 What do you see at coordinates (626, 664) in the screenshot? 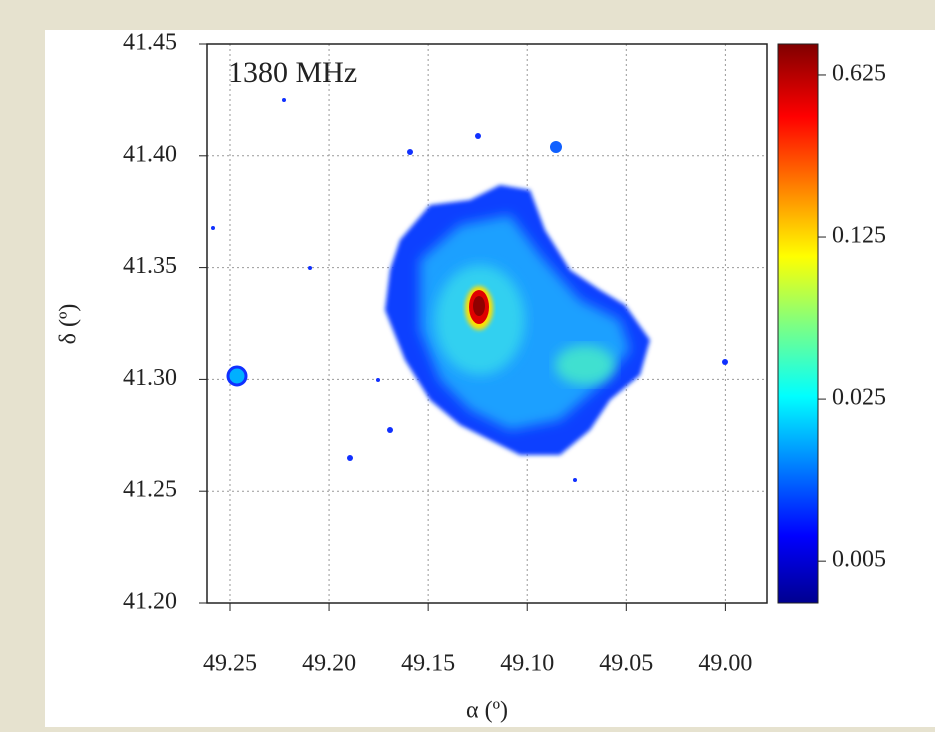
I see `x-tick-label: 49.05` at bounding box center [626, 664].